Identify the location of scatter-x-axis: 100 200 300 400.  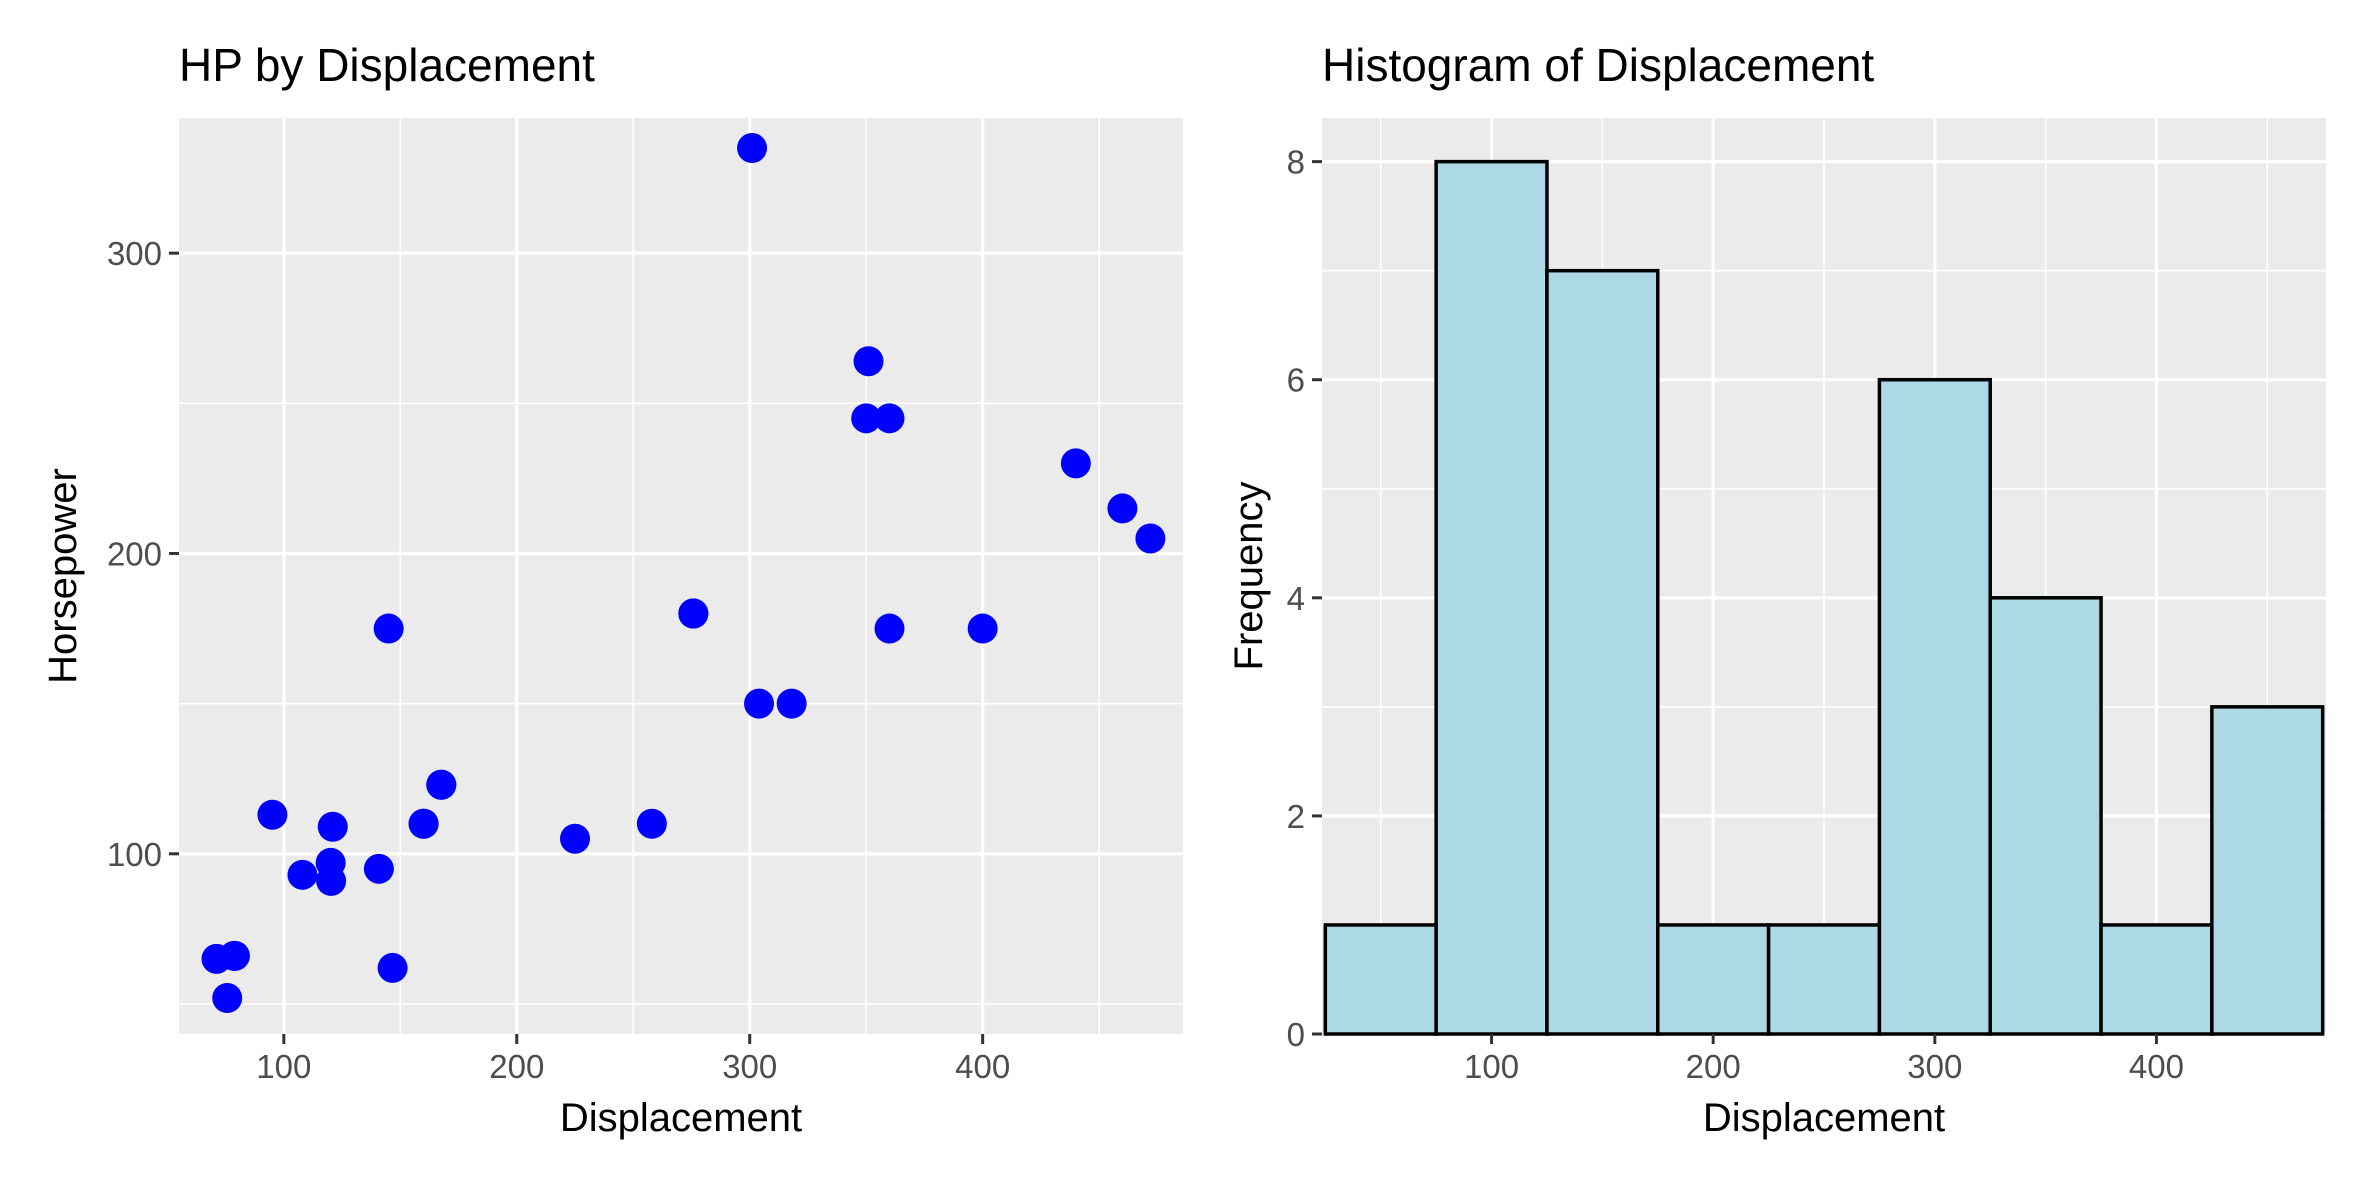
(633, 1059).